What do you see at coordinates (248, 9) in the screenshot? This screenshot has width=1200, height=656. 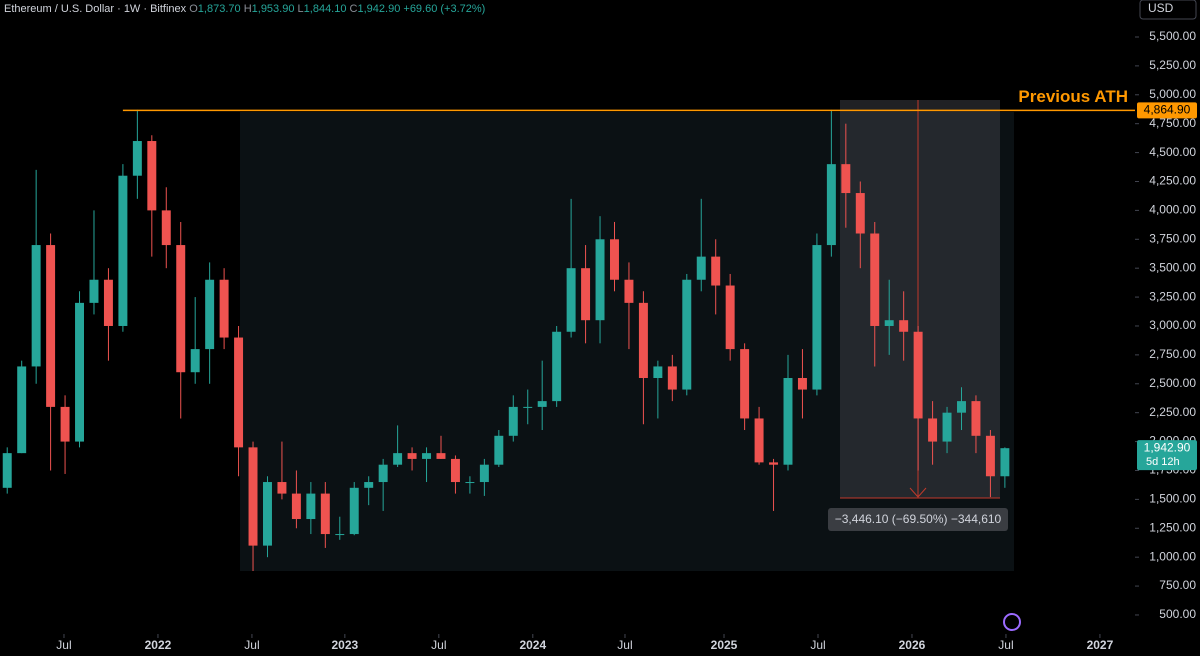 I see `ohlc-h: H` at bounding box center [248, 9].